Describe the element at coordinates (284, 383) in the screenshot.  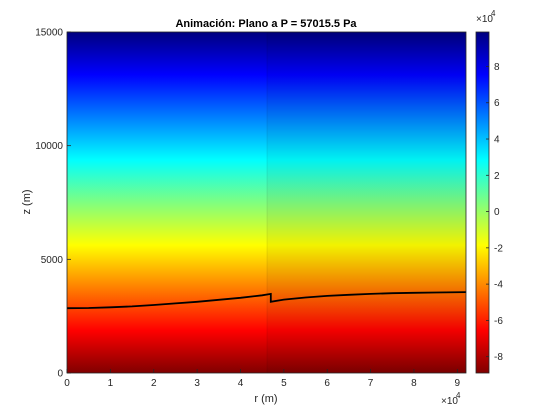
I see `x-tick-label: 5` at that location.